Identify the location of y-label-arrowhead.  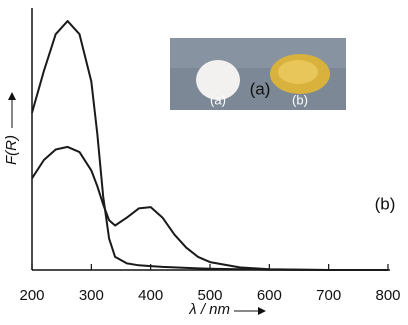
(12, 96).